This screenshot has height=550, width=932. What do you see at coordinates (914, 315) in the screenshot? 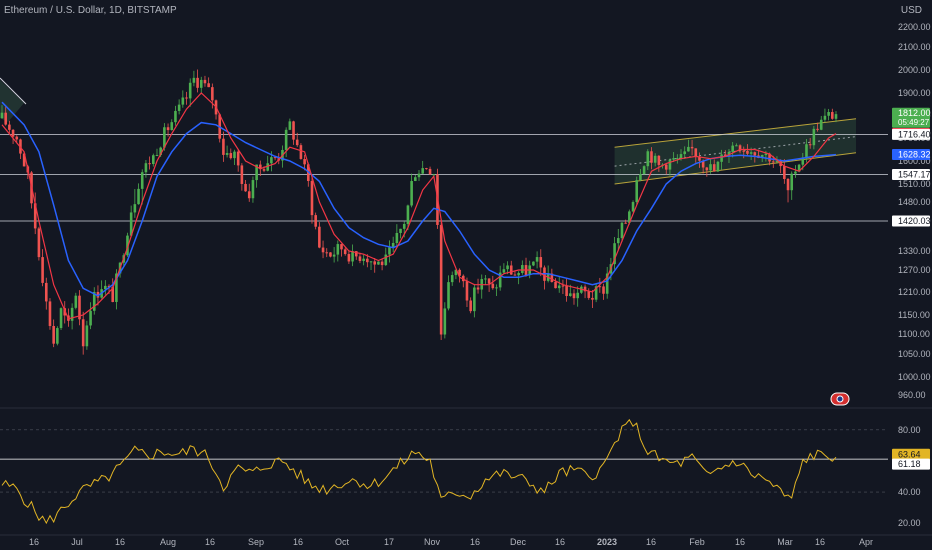
I see `price-tick-label: 1150.00` at bounding box center [914, 315].